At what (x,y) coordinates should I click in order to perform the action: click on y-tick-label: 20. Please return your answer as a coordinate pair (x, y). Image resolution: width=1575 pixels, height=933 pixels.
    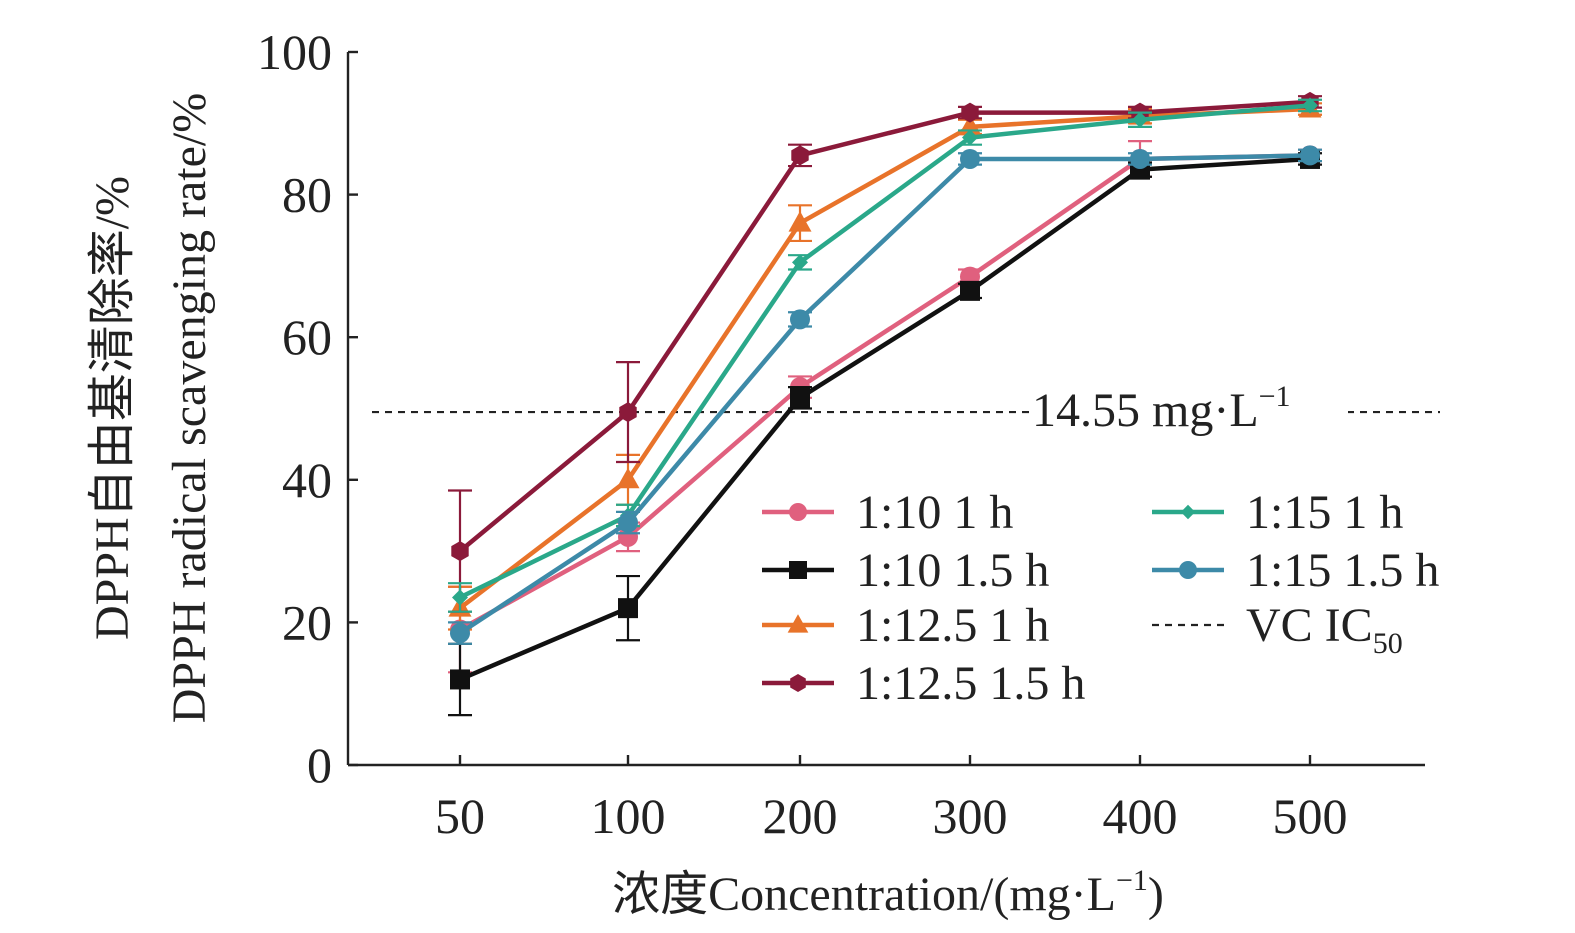
    Looking at the image, I should click on (307, 622).